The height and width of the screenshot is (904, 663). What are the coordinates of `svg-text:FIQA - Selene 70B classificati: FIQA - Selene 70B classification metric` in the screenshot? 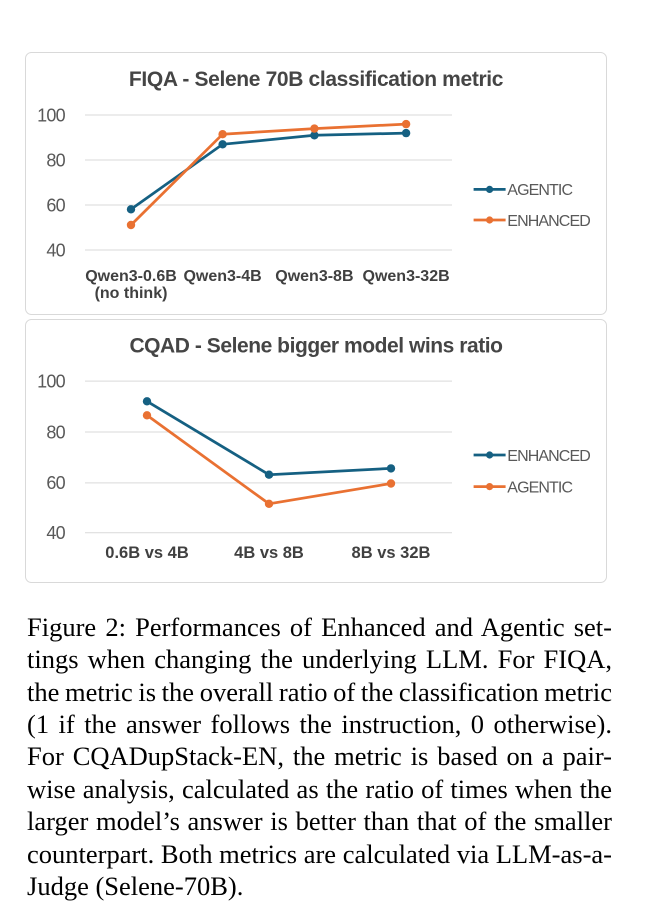 It's located at (316, 79).